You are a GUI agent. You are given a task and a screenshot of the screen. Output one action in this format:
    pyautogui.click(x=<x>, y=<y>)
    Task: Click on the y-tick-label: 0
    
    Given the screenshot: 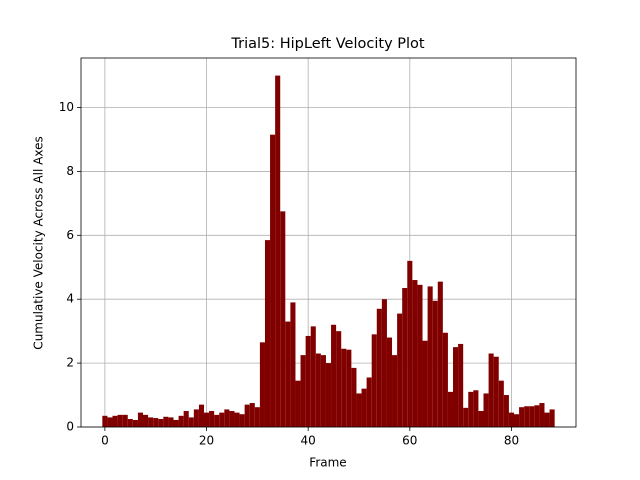 What is the action you would take?
    pyautogui.click(x=70, y=427)
    